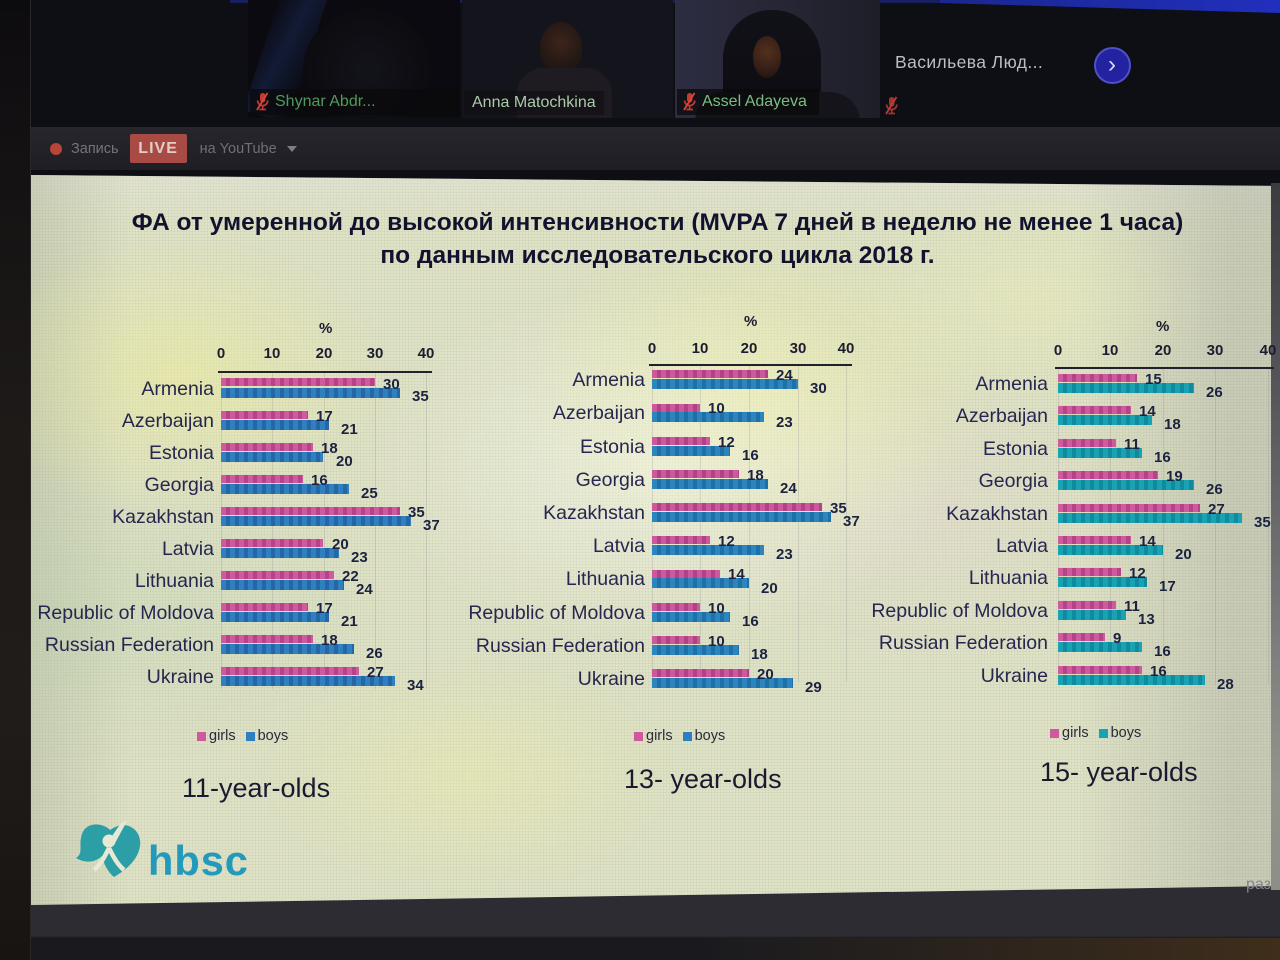  Describe the element at coordinates (198, 859) in the screenshot. I see `svg-text: hbsc` at that location.